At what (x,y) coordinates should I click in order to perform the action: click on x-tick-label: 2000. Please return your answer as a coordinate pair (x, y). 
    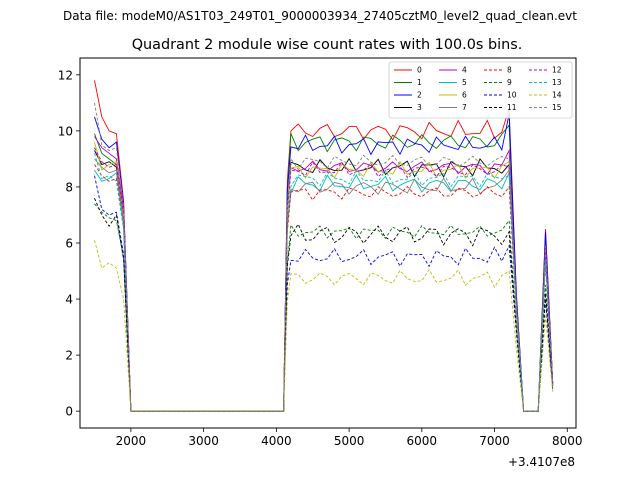
    Looking at the image, I should click on (131, 441).